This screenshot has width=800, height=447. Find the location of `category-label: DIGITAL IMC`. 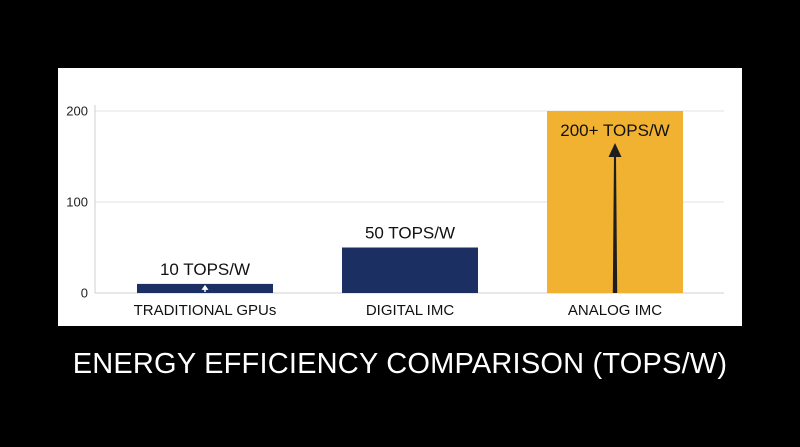

category-label: DIGITAL IMC is located at coordinates (410, 310).